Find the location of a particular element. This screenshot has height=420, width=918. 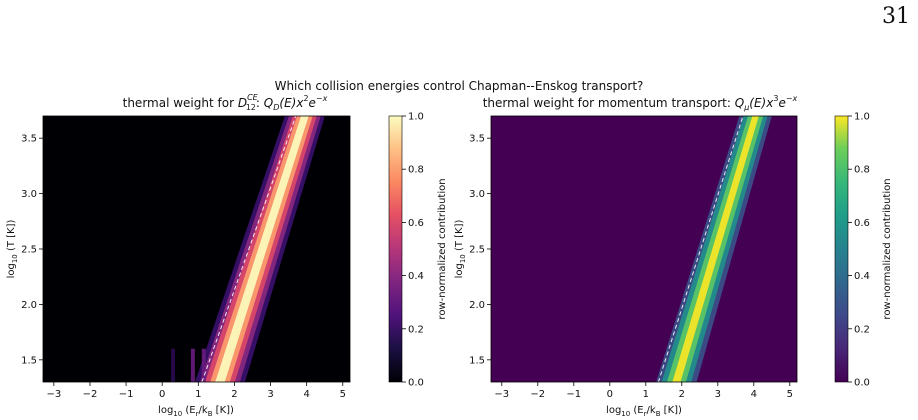

left-colorbar is located at coordinates (395, 249).